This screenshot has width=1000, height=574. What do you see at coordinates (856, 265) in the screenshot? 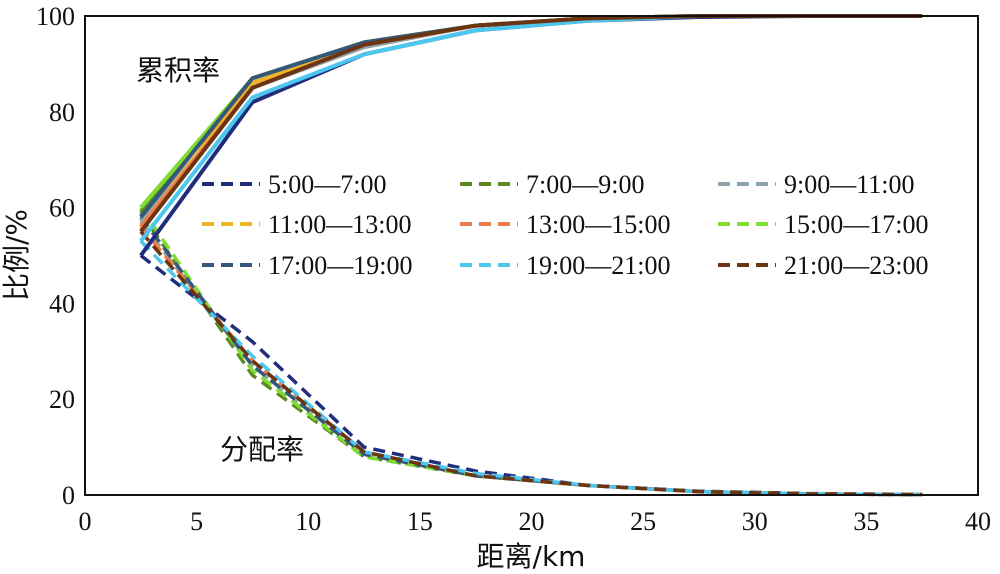
I see `legend-label: 21:00—23:00` at bounding box center [856, 265].